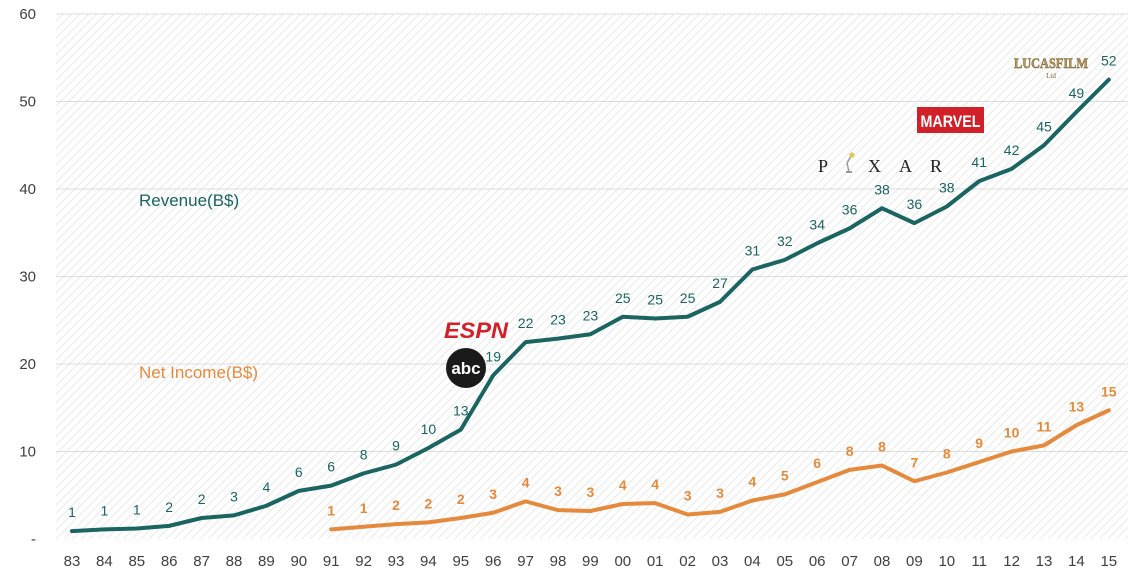 The image size is (1148, 576). Describe the element at coordinates (817, 224) in the screenshot. I see `revenue-data-label: 34` at that location.